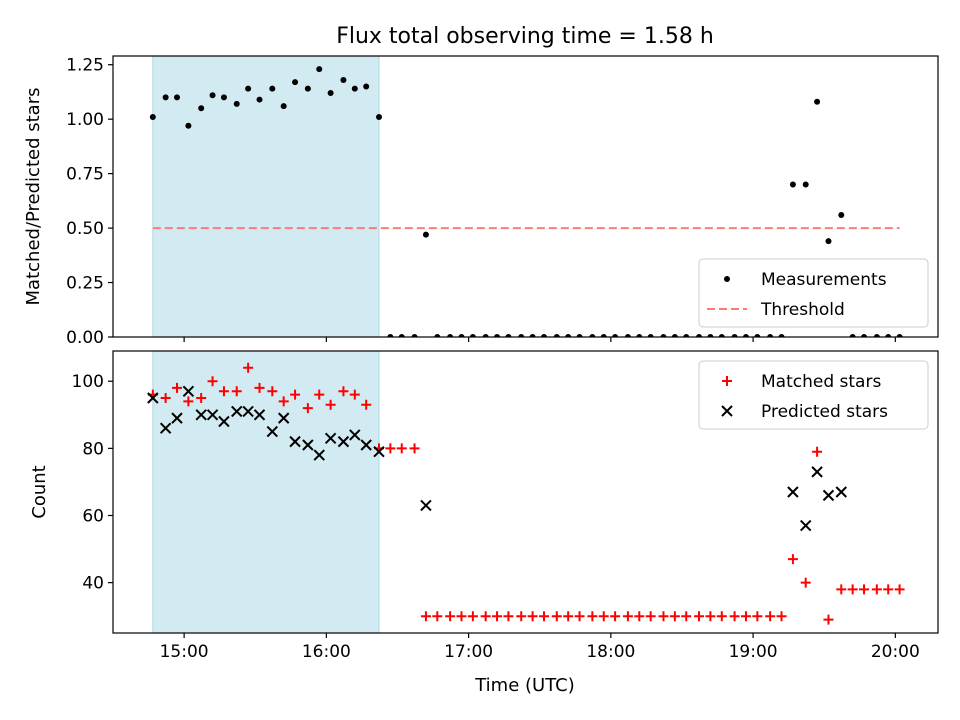 This screenshot has width=960, height=720. Describe the element at coordinates (824, 412) in the screenshot. I see `legend-label: Predicted stars` at that location.